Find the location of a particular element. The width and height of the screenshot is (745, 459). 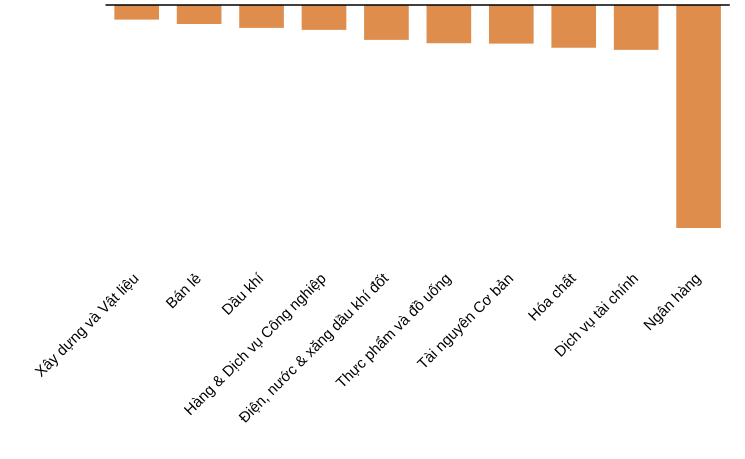

x-tick-label: Dầu khí is located at coordinates (243, 294).